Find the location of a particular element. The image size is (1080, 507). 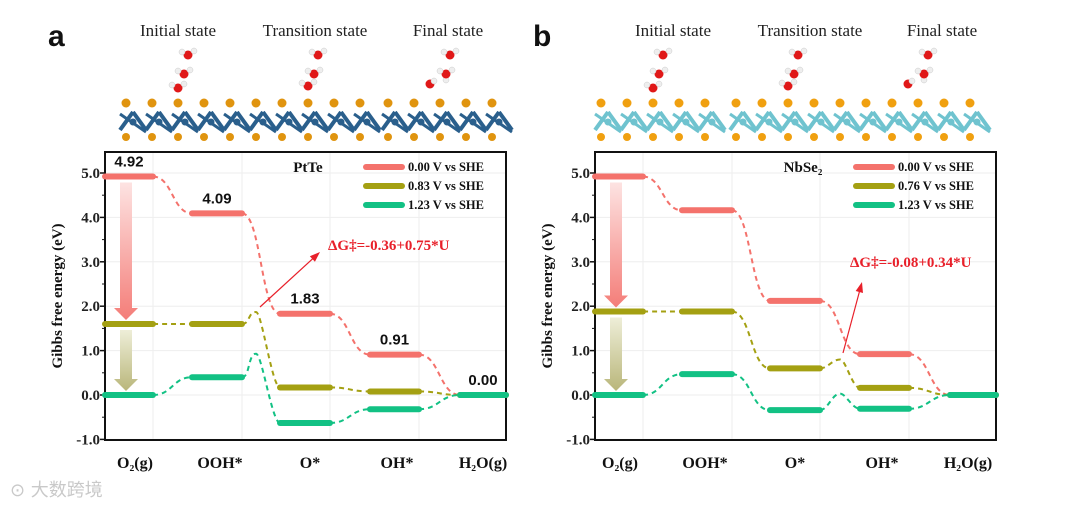

legend-label: 0.83 V vs SHE is located at coordinates (446, 186).